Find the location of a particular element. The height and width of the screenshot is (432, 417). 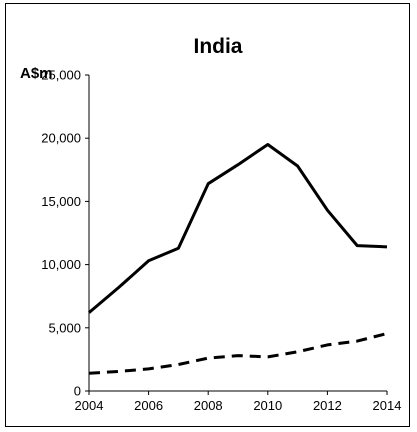

x-tick-label: 2004 is located at coordinates (89, 405).